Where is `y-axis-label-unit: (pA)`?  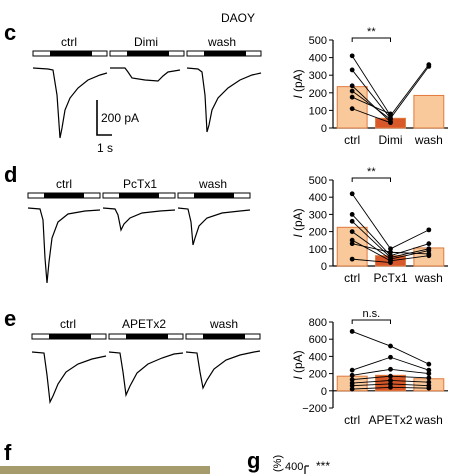 y-axis-label-unit: (pA) is located at coordinates (298, 82).